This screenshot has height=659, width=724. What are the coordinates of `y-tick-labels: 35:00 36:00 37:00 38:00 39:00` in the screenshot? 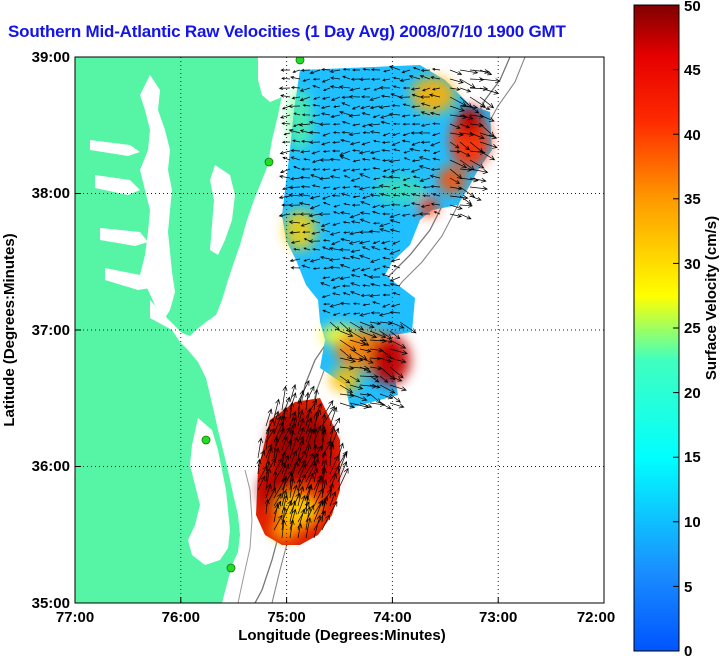 It's located at (51, 330).